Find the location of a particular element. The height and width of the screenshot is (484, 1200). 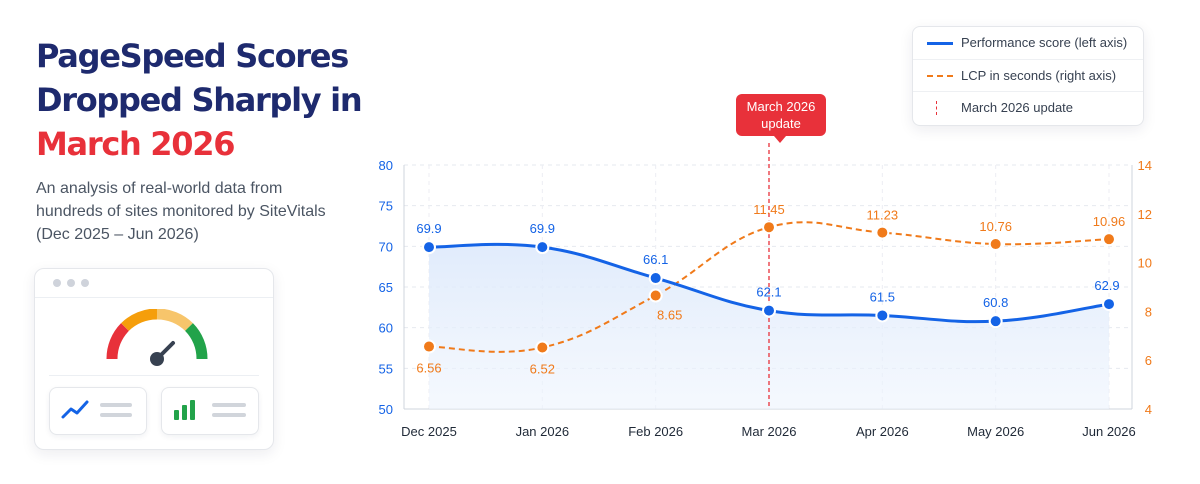

window-titlebar is located at coordinates (154, 283).